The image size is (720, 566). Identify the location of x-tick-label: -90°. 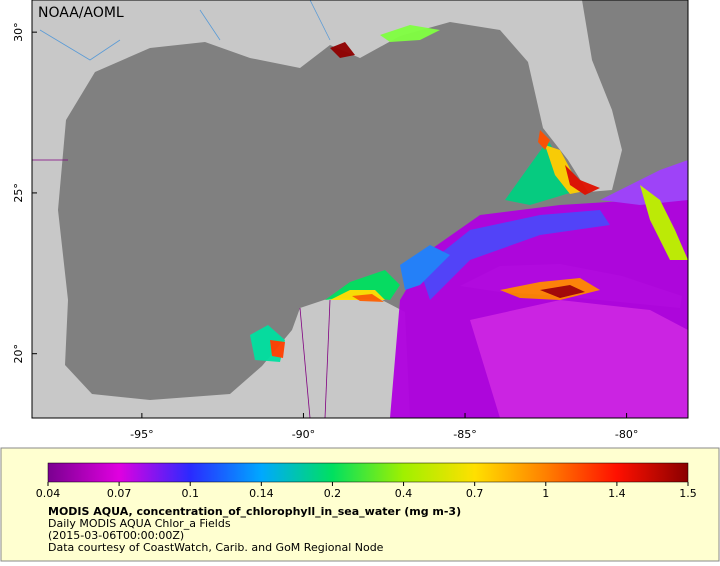
(303, 434).